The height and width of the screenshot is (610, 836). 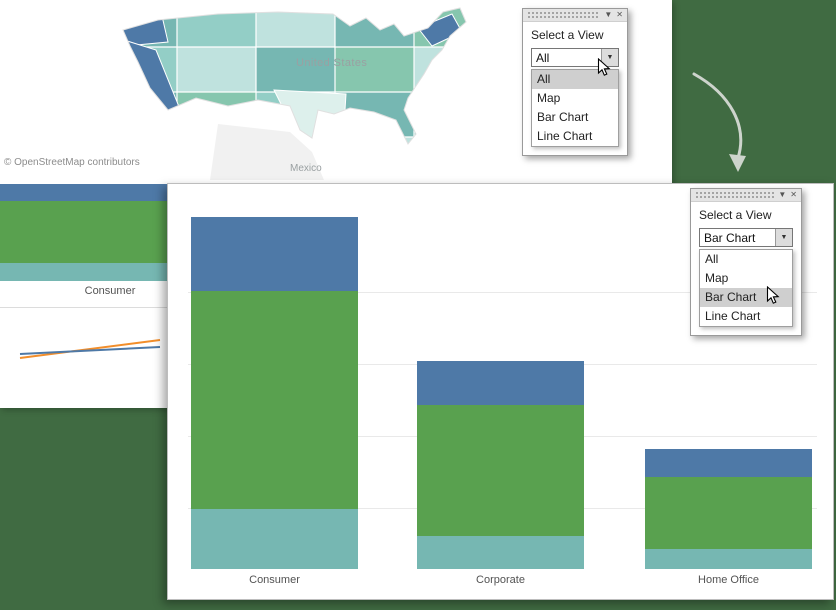 I want to click on panel-divider, so click(x=83, y=307).